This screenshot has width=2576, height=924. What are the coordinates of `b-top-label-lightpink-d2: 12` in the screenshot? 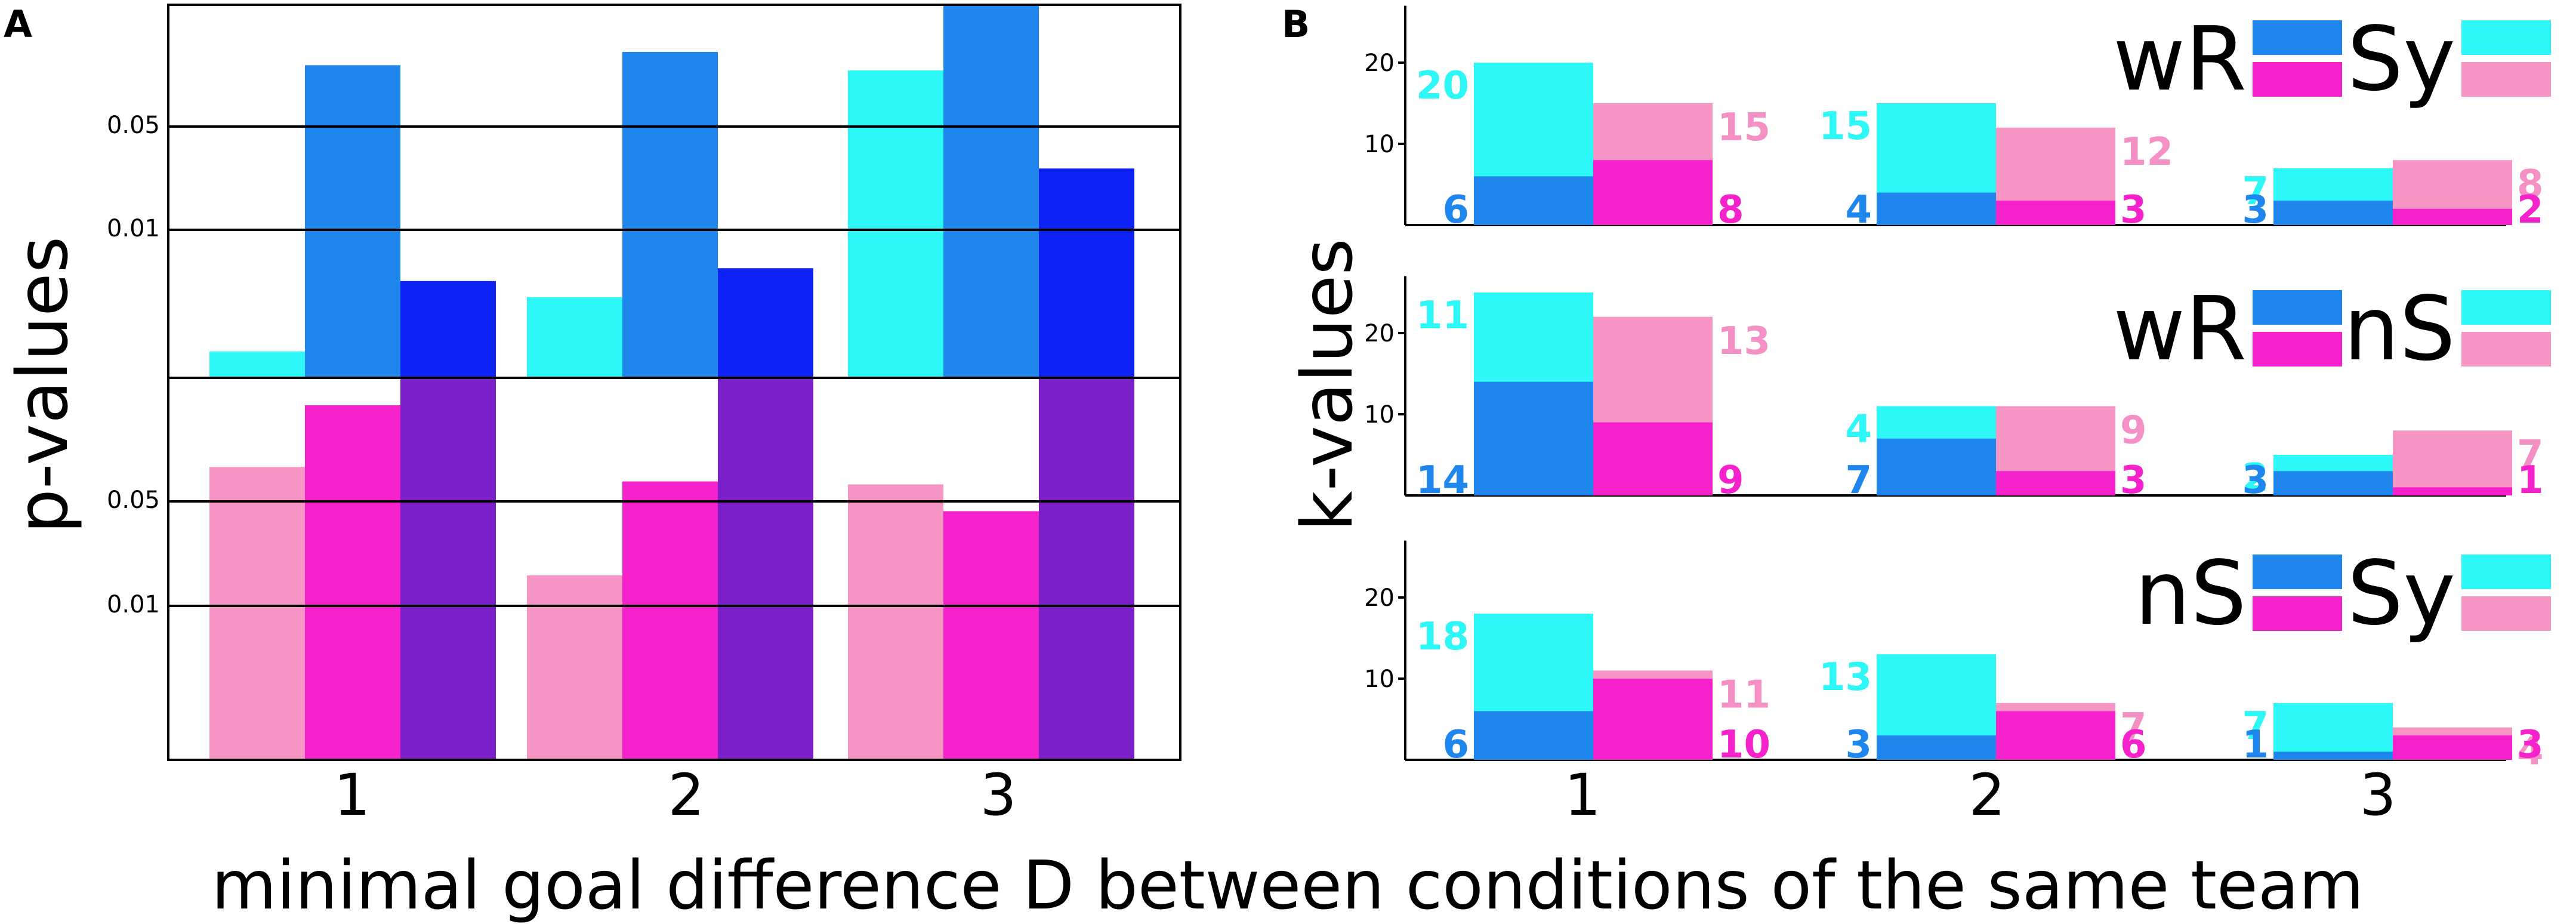 It's located at (2146, 152).